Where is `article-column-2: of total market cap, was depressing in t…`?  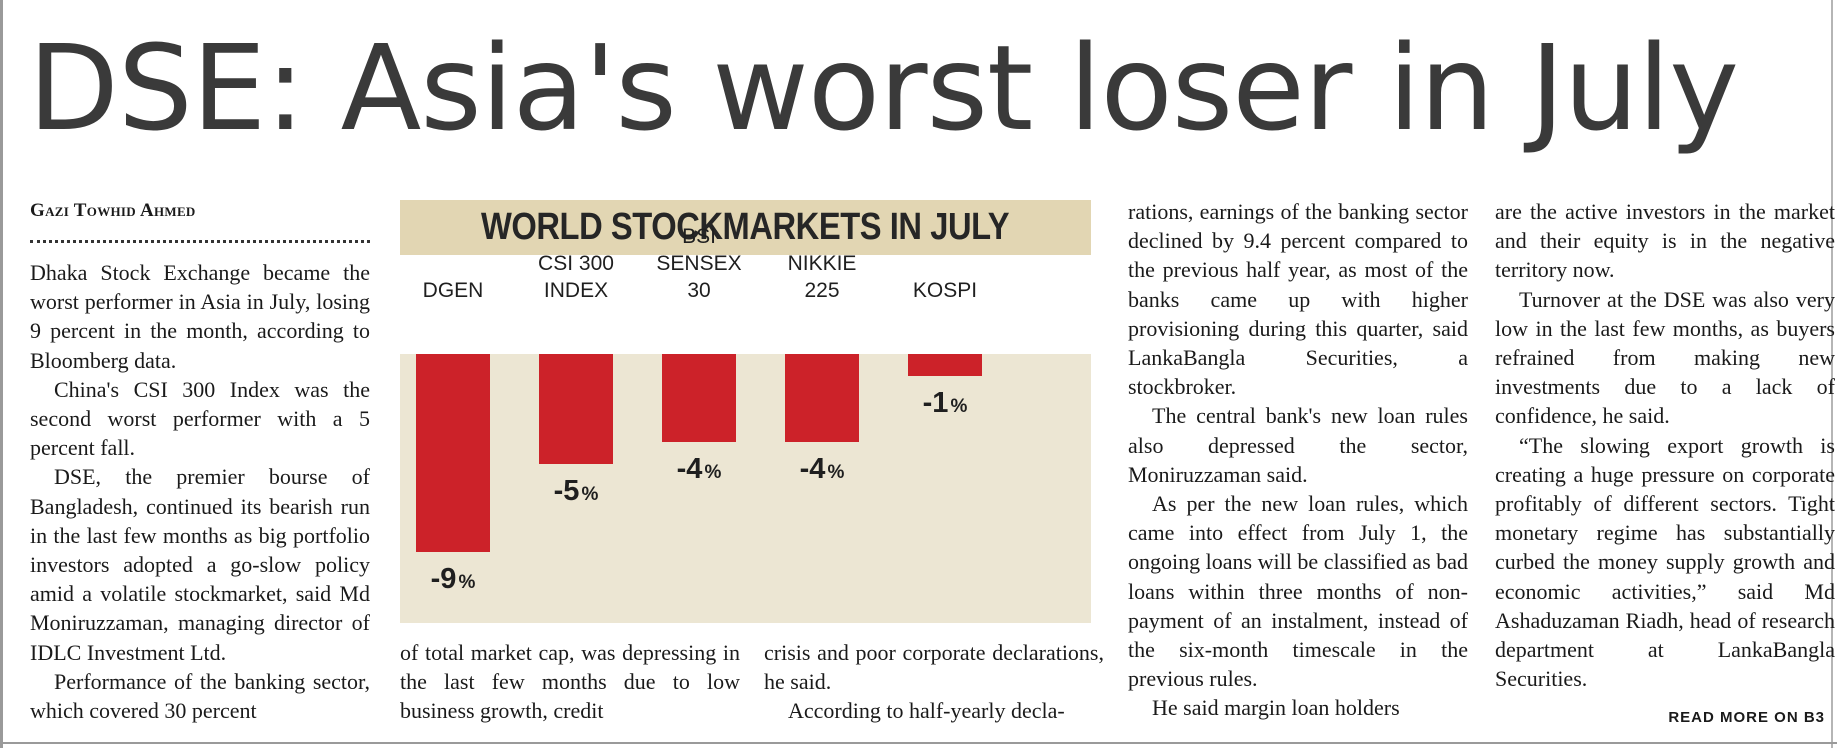
article-column-2: of total market cap, was depressing in t… is located at coordinates (570, 682).